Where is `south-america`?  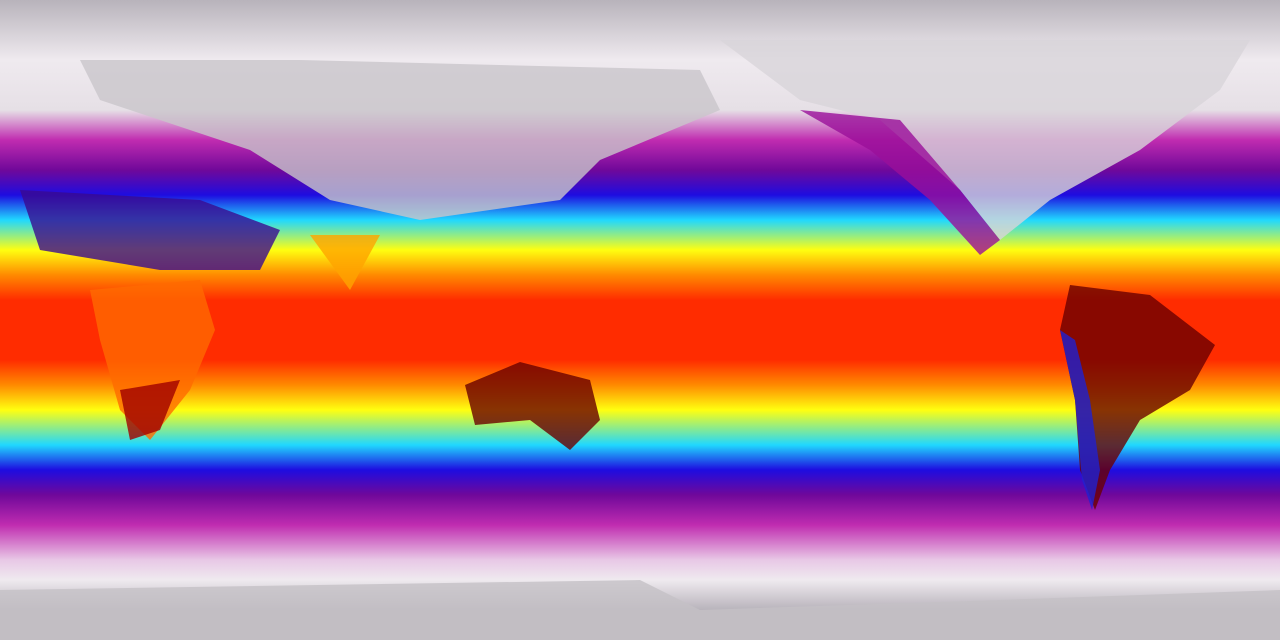
south-america is located at coordinates (1137, 397).